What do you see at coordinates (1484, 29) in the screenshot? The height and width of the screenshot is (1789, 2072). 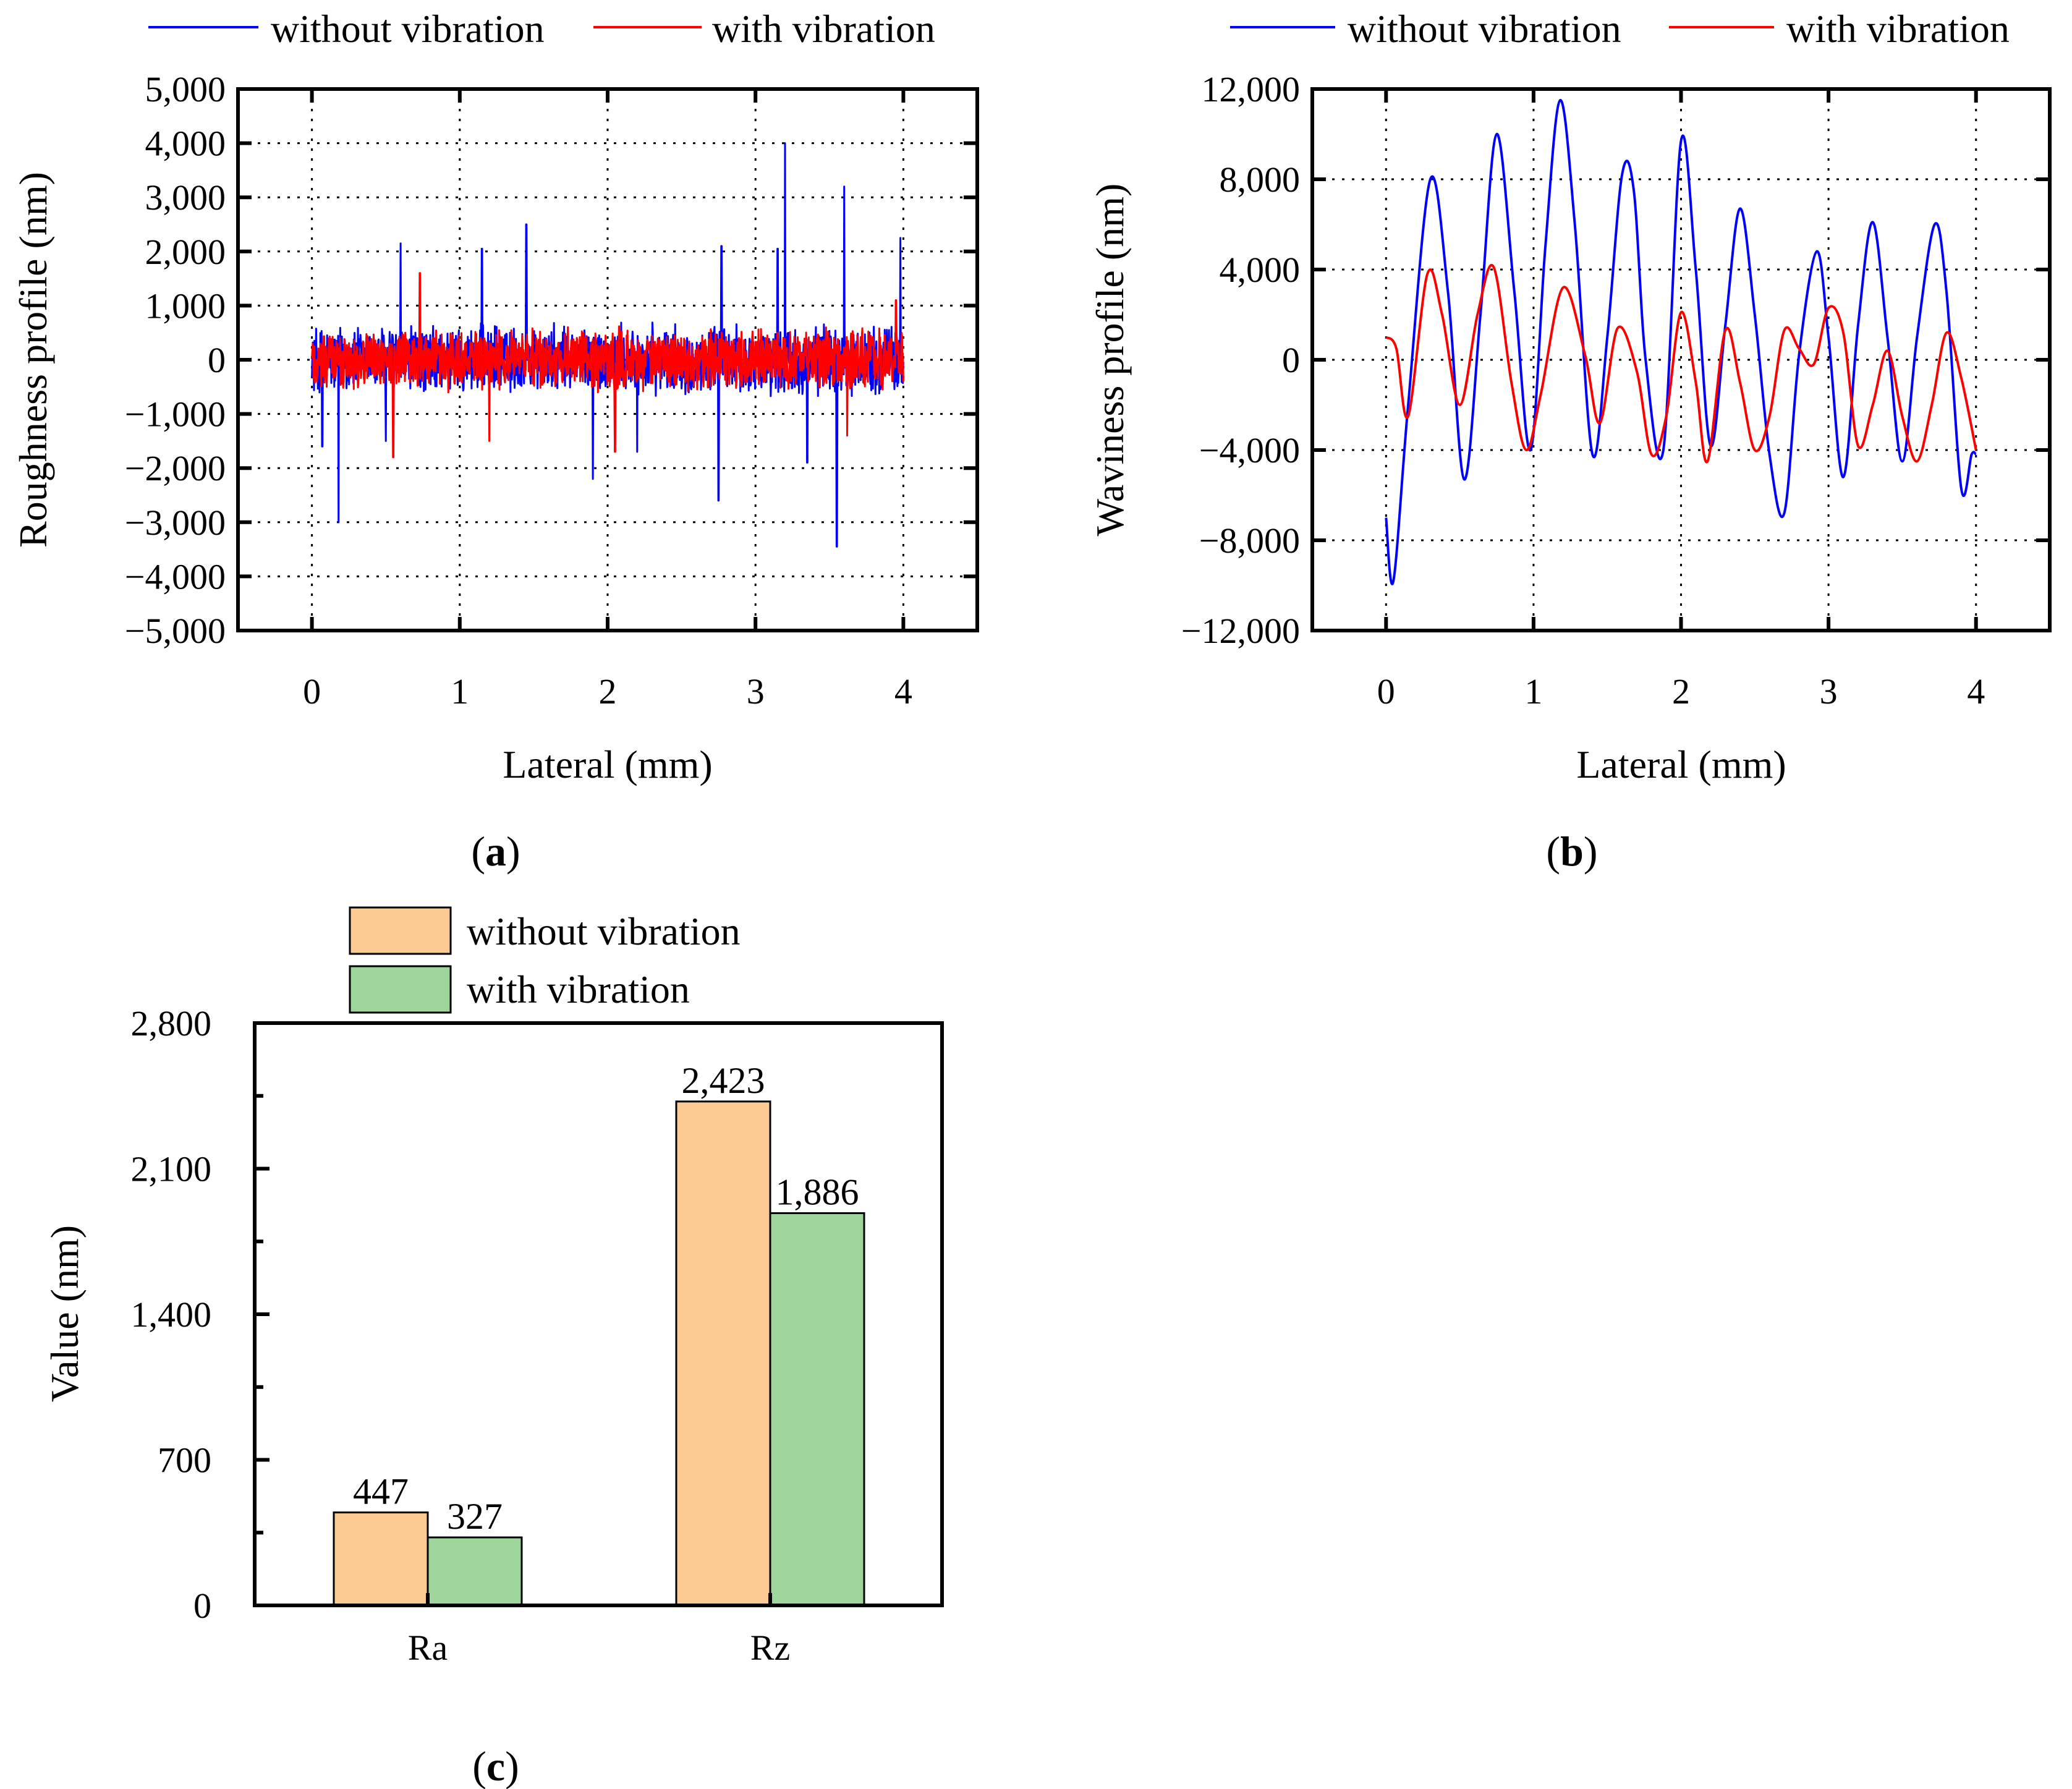 I see `legend-label-without-vibration-b: without vibration` at bounding box center [1484, 29].